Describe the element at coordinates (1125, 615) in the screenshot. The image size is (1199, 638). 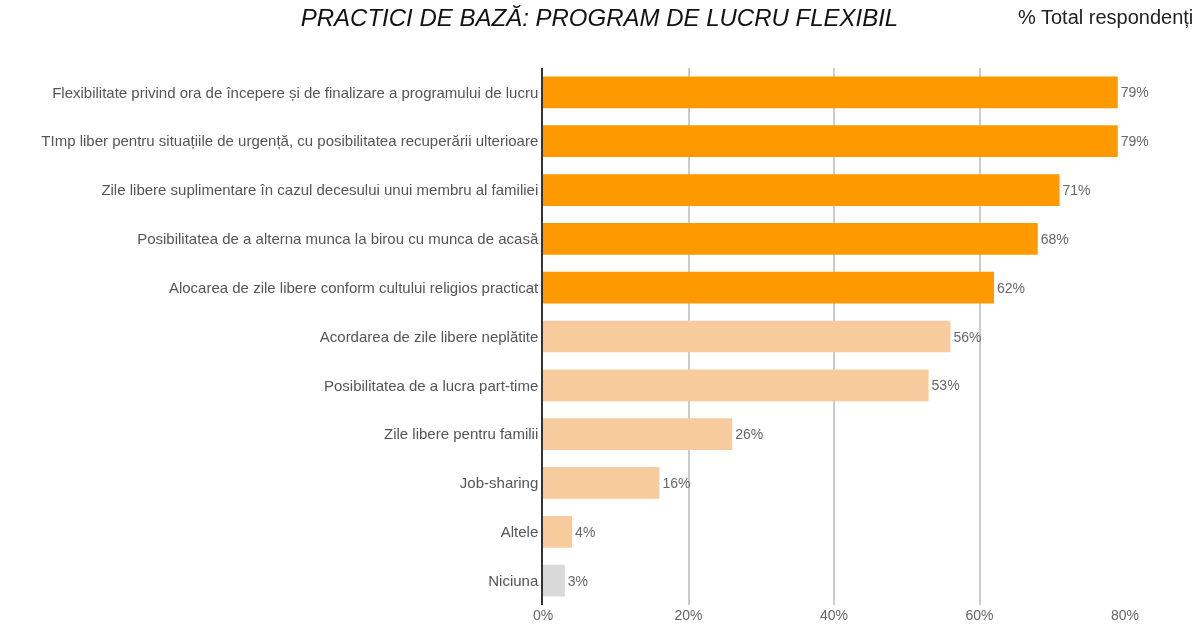
I see `x-tick-label: 80%` at that location.